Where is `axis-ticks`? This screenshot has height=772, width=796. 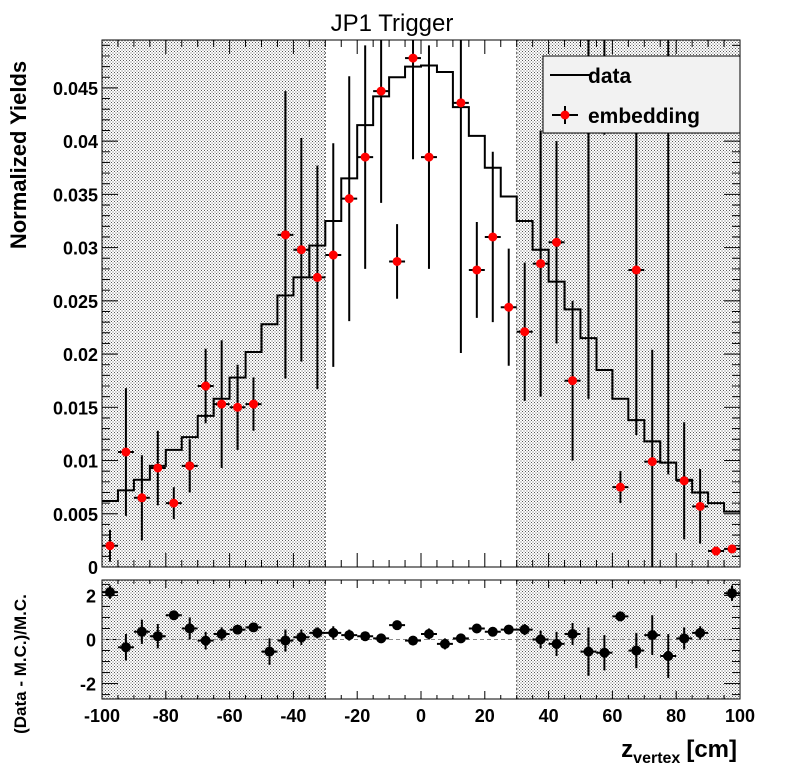
axis-ticks is located at coordinates (421, 639).